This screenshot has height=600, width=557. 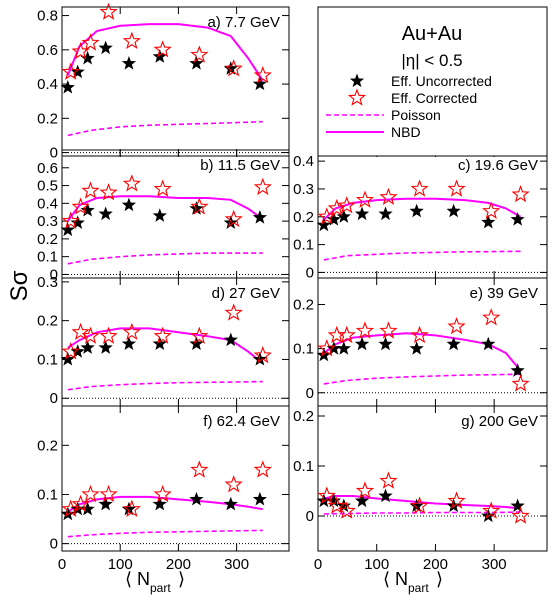 I want to click on legend-entry: NBD, so click(x=373, y=132).